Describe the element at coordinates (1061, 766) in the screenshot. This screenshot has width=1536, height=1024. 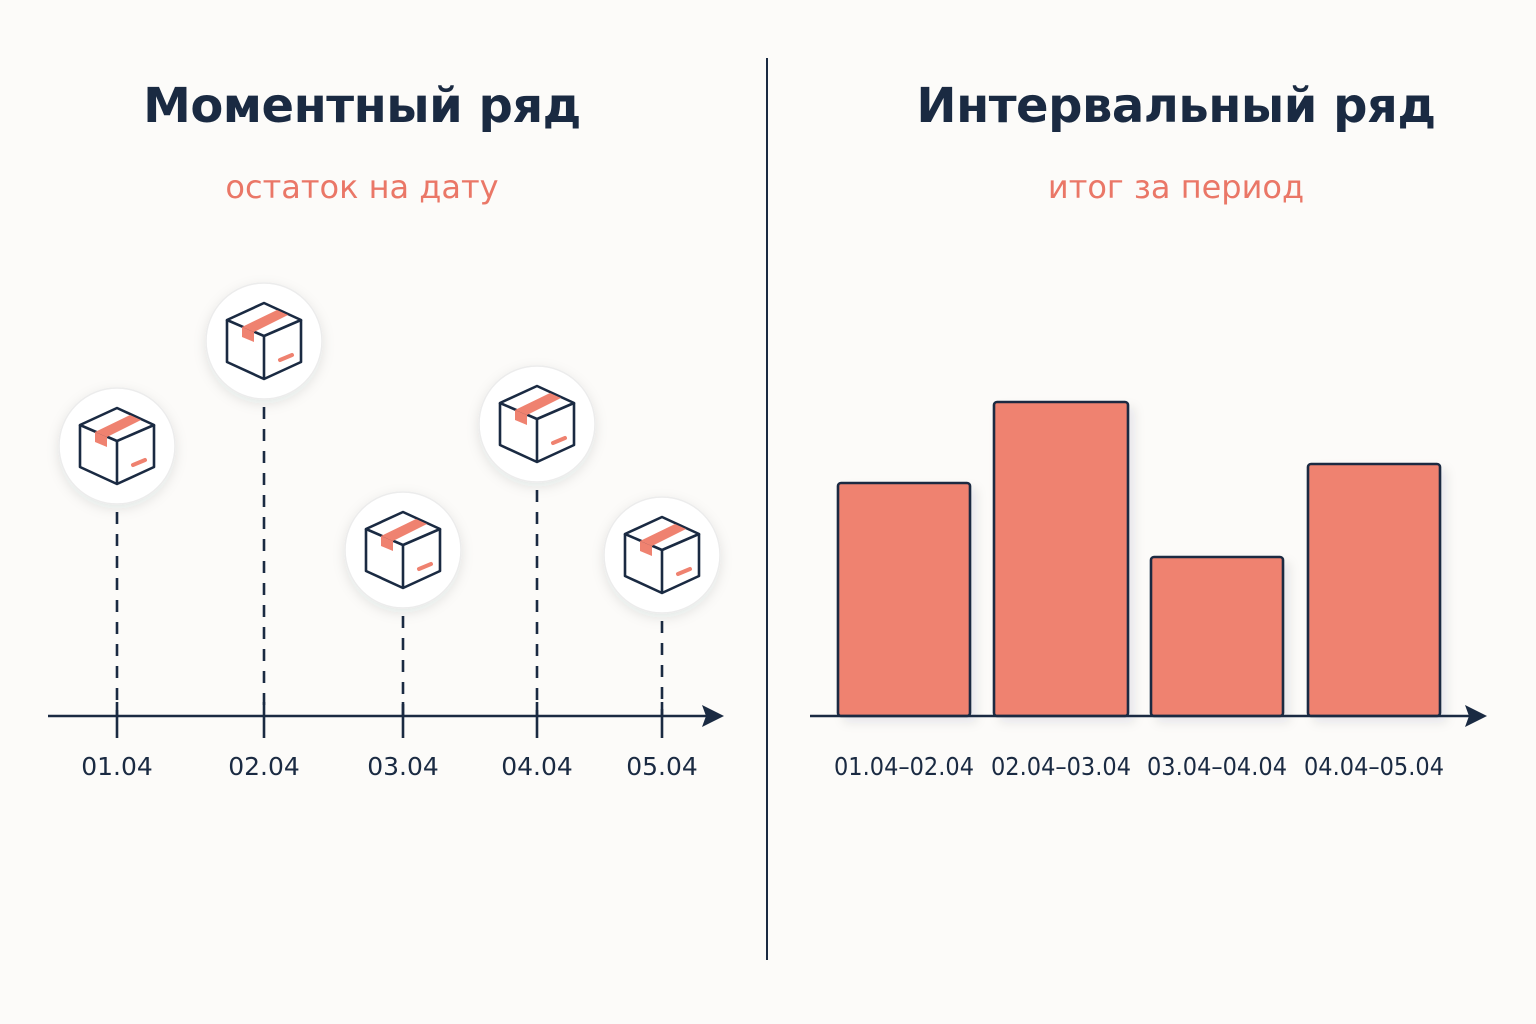
I see `interval-period-label: 02.04–03.04` at that location.